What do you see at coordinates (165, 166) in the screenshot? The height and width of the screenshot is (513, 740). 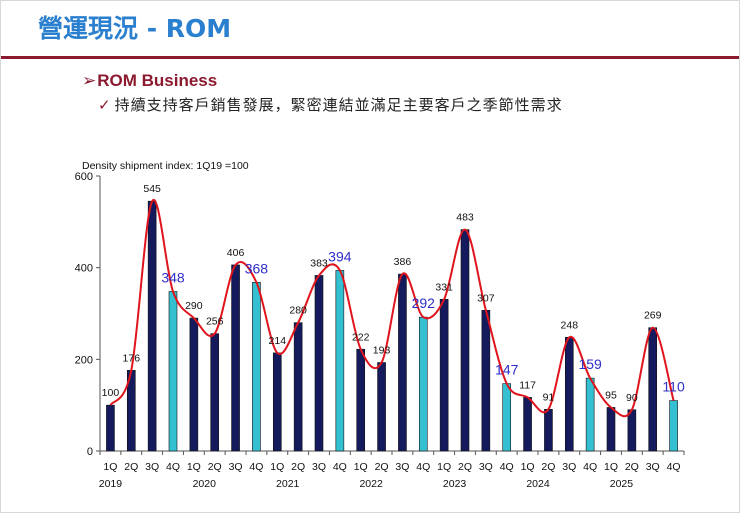 I see `chart-subtitle: Density shipment index: 1Q19 =100` at bounding box center [165, 166].